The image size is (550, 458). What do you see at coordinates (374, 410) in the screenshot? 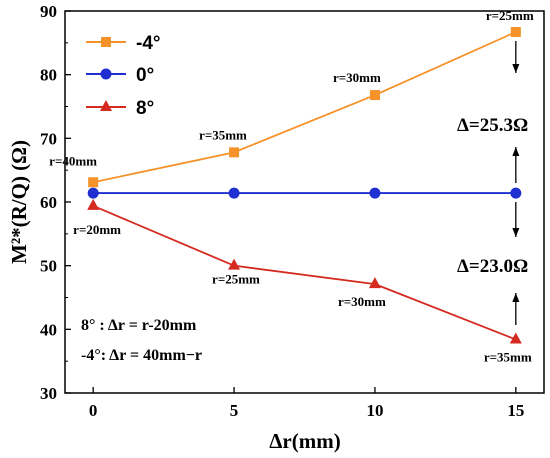
I see `x-tick-label: 10` at bounding box center [374, 410].